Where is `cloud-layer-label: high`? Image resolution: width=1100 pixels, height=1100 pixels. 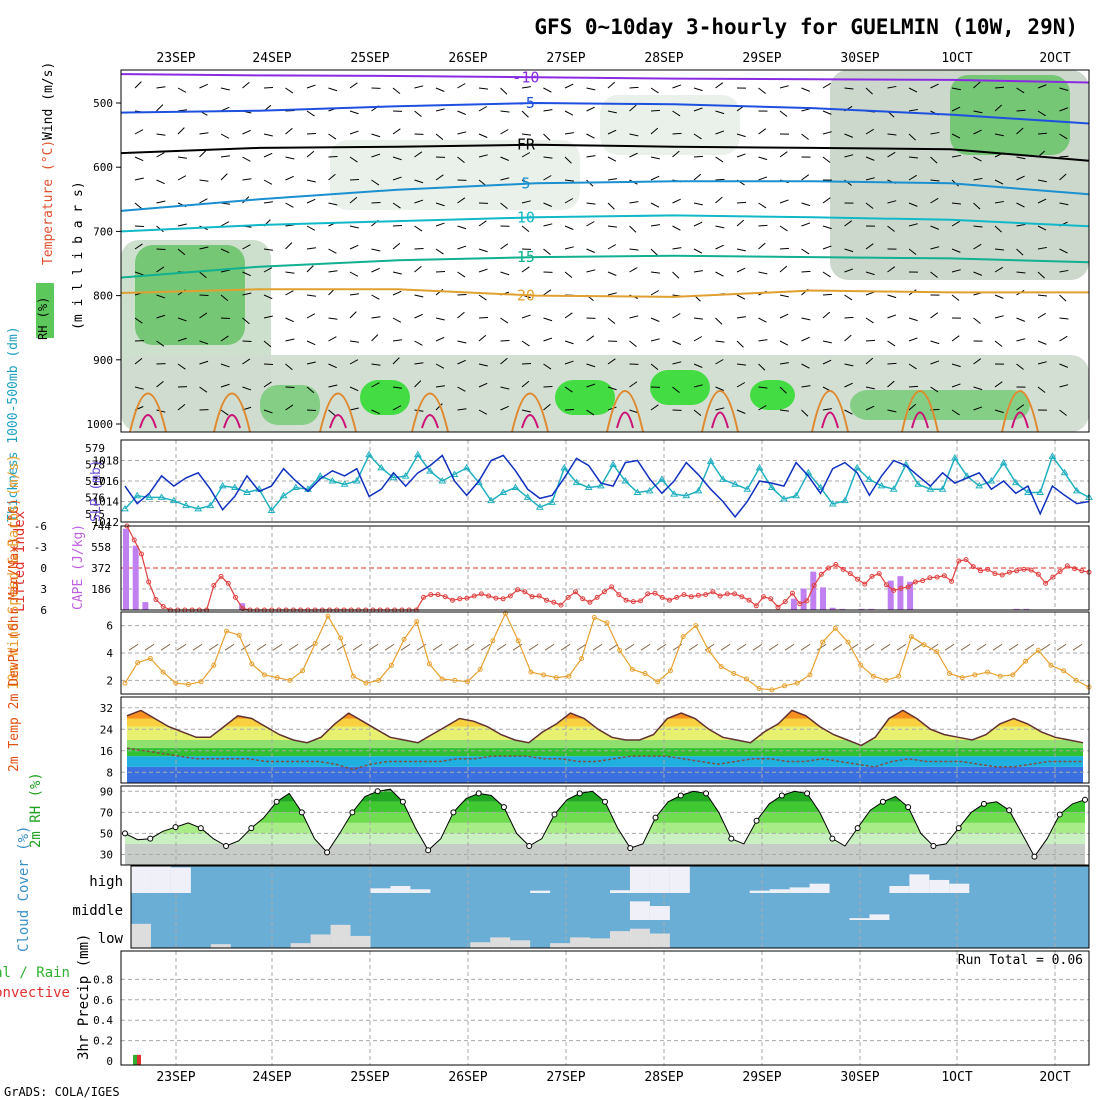 cloud-layer-label: high is located at coordinates (106, 882).